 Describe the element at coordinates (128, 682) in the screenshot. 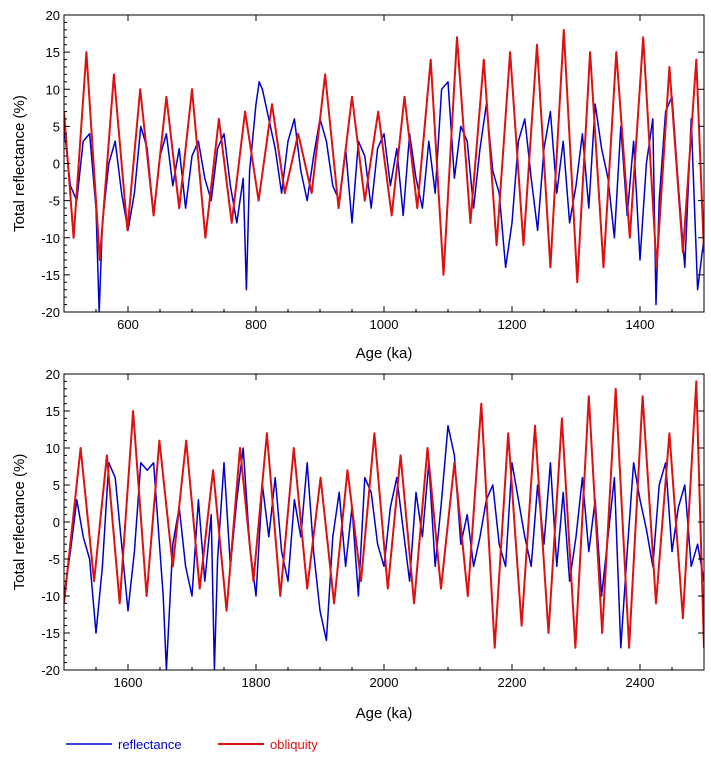

I see `x-tick-label: 1600` at that location.